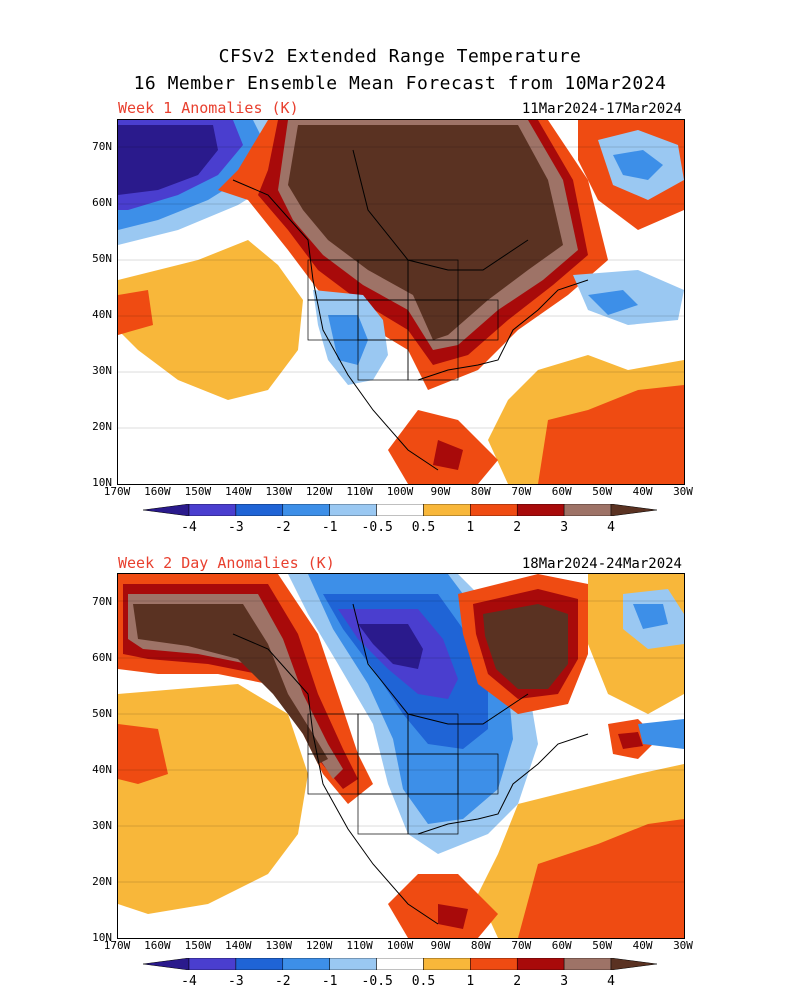 The image size is (800, 1000). I want to click on p1-lat-label: 50N, so click(102, 258).